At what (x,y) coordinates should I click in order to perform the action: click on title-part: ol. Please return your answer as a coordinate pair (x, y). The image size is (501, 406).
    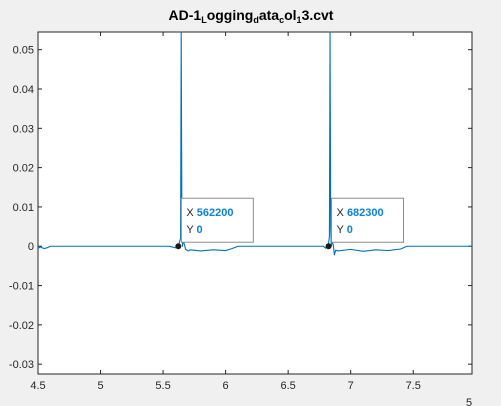
    Looking at the image, I should click on (290, 15).